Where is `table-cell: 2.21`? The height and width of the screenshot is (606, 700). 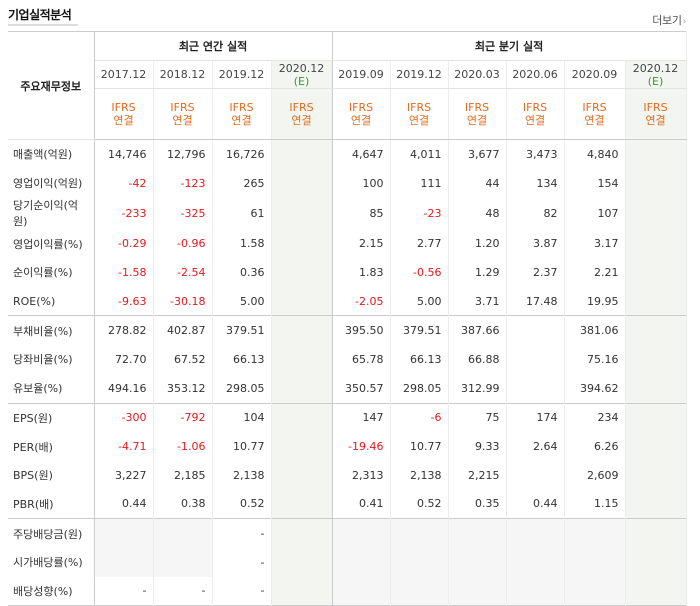
table-cell: 2.21 is located at coordinates (595, 272).